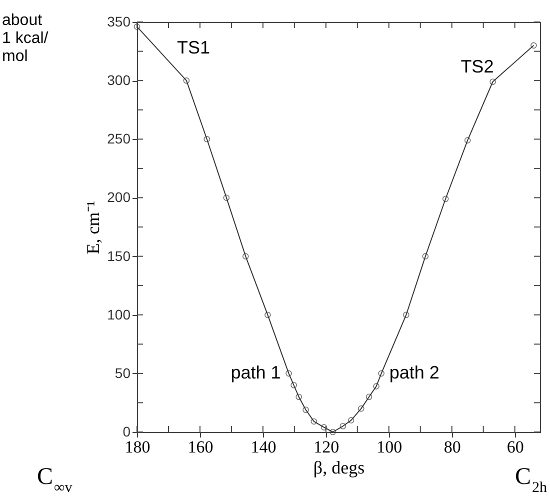 The height and width of the screenshot is (497, 550). Describe the element at coordinates (137, 447) in the screenshot. I see `x-tick-label: 180` at that location.